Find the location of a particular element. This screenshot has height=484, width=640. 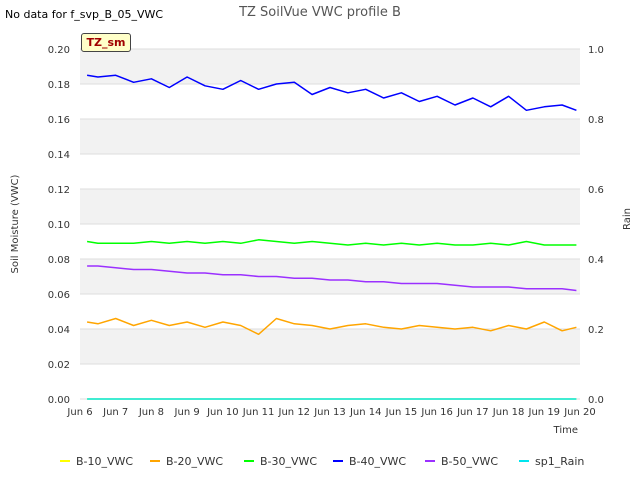

y2-tick-label: 0.0 is located at coordinates (596, 400).